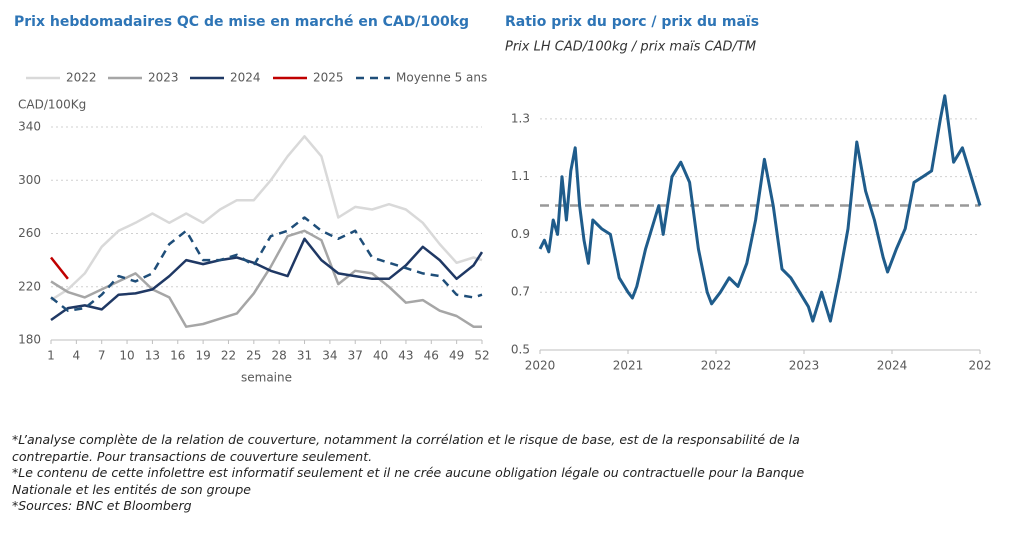 The width and height of the screenshot is (1024, 544). What do you see at coordinates (630, 47) in the screenshot?
I see `chart-subtitle: Prix LH CAD/100kg / prix maïs CAD/TM` at bounding box center [630, 47].